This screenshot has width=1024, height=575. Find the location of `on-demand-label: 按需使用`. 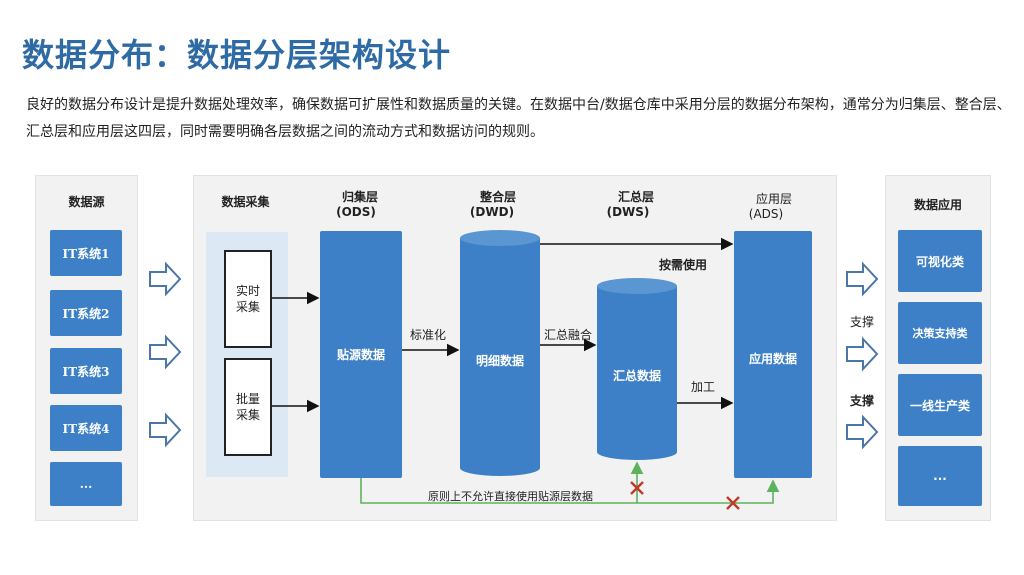

on-demand-label: 按需使用 is located at coordinates (683, 265).